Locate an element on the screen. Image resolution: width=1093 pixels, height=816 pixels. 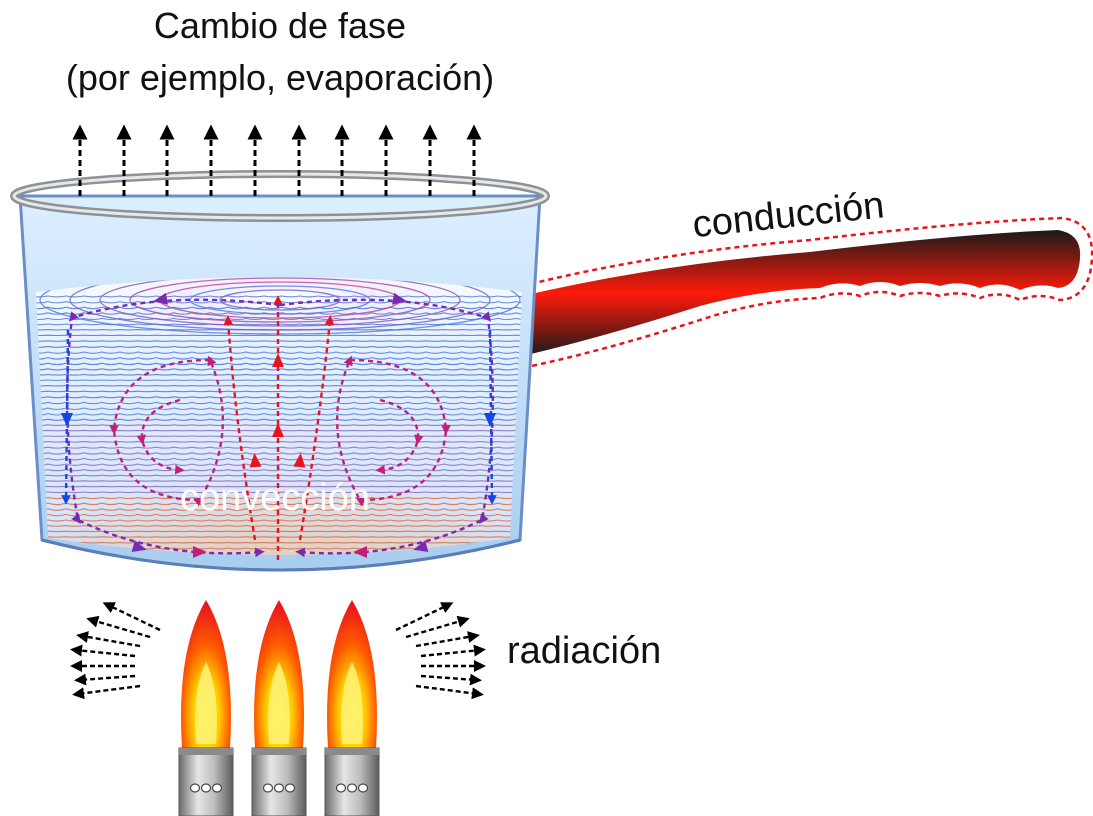
pot-handle is located at coordinates (806, 293).